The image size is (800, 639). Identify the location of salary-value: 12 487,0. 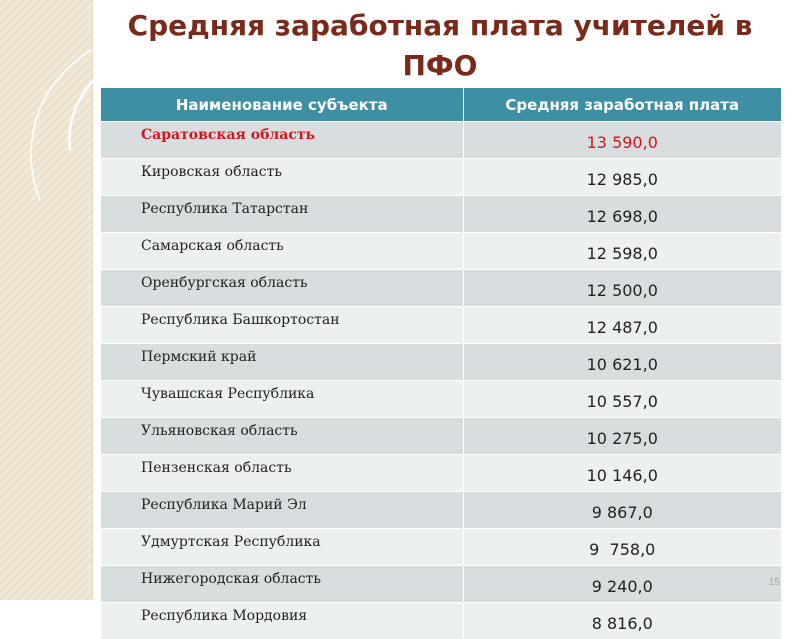
(622, 325).